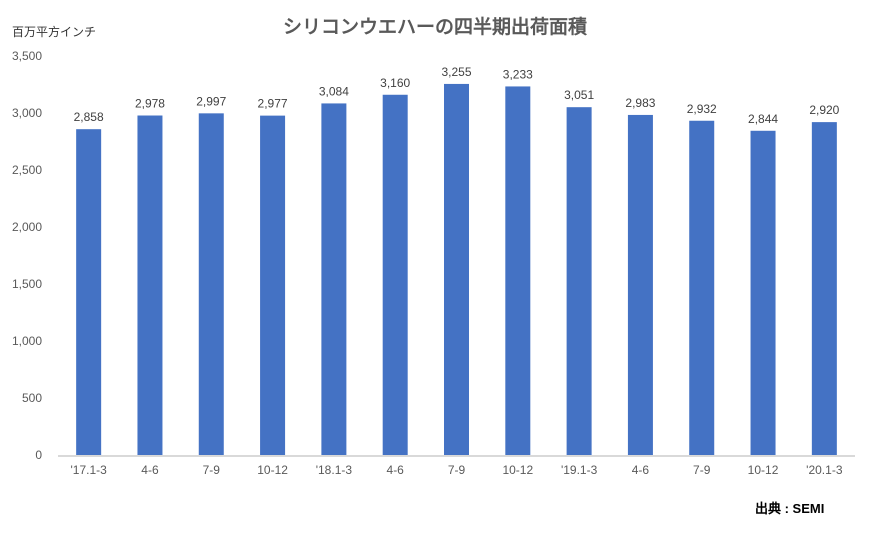  What do you see at coordinates (27, 284) in the screenshot?
I see `y-tick-label: 1,500` at bounding box center [27, 284].